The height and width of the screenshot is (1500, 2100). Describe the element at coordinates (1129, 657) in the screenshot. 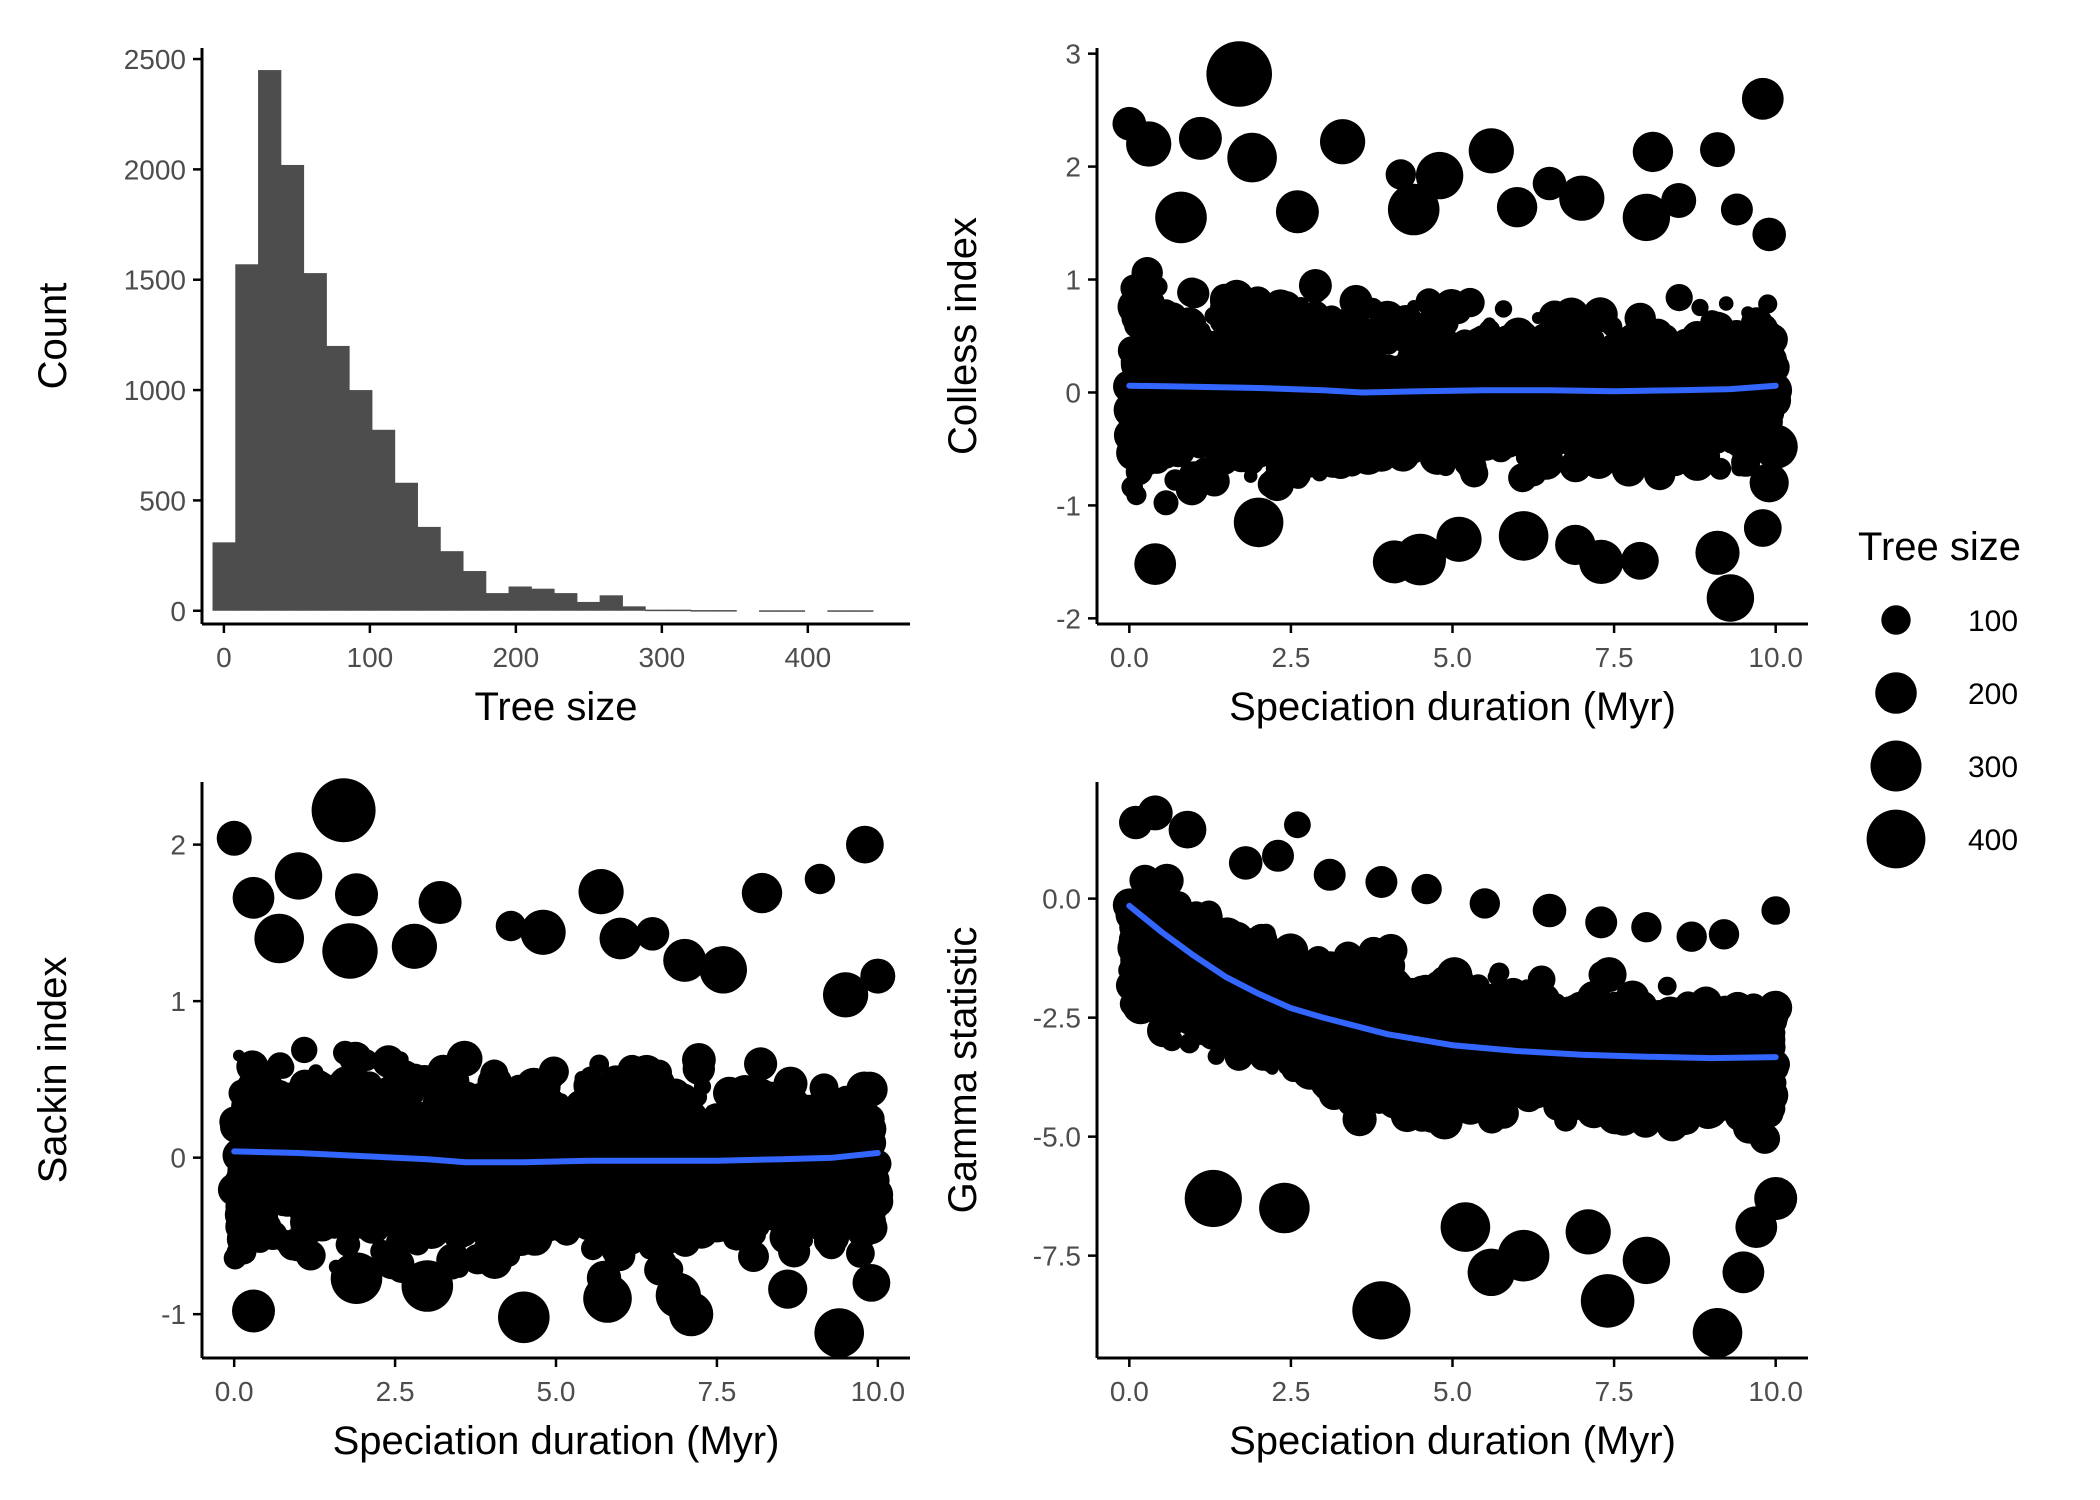

I see `x-tick-label: 0.0` at that location.